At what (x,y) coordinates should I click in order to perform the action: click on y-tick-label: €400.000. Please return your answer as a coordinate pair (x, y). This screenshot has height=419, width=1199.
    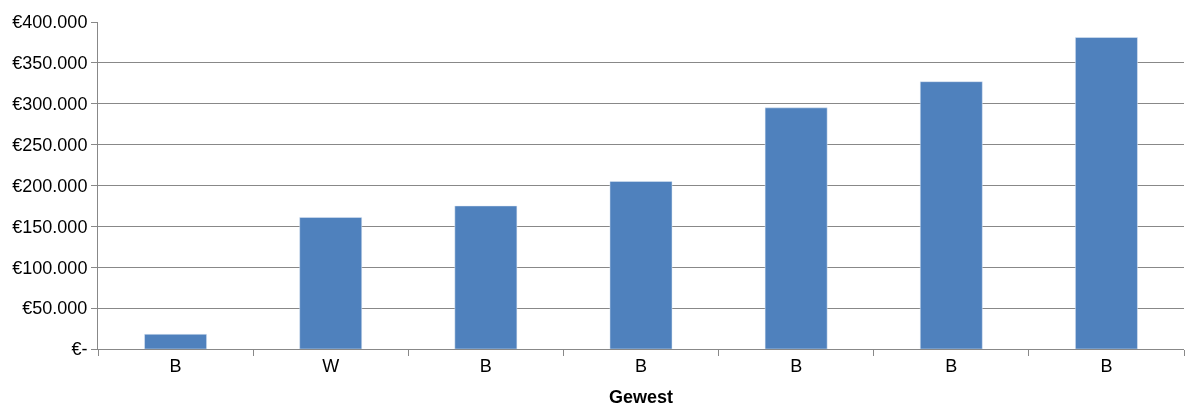
    Looking at the image, I should click on (50, 22).